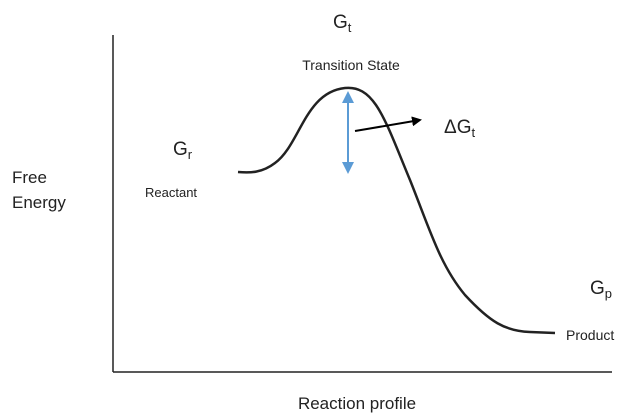  Describe the element at coordinates (183, 150) in the screenshot. I see `reactant-energy: Gr` at that location.